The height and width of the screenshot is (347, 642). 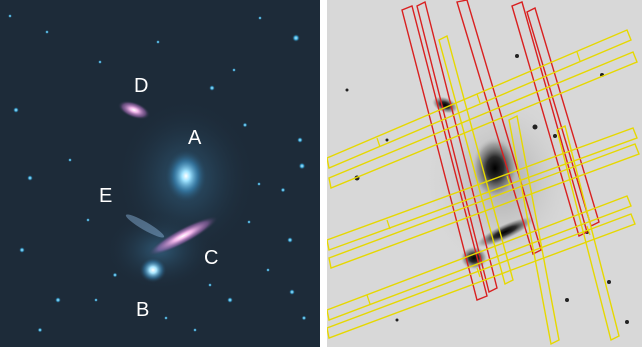 What do you see at coordinates (186, 176) in the screenshot?
I see `galaxy-a` at bounding box center [186, 176].